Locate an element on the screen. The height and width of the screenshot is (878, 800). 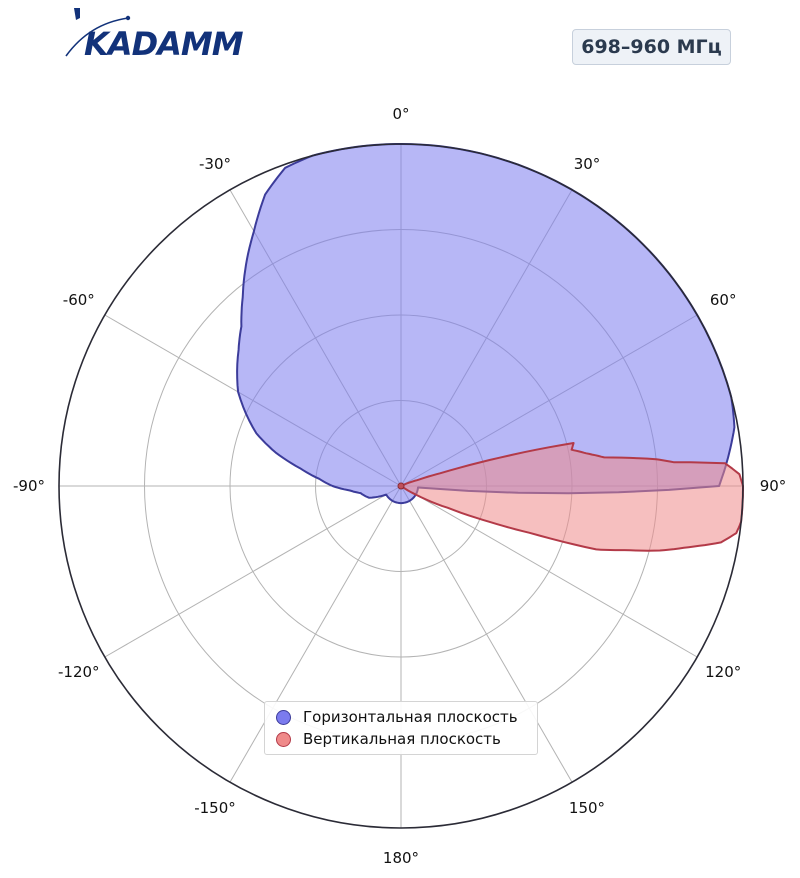
theta-tick-label: -60° is located at coordinates (79, 300).